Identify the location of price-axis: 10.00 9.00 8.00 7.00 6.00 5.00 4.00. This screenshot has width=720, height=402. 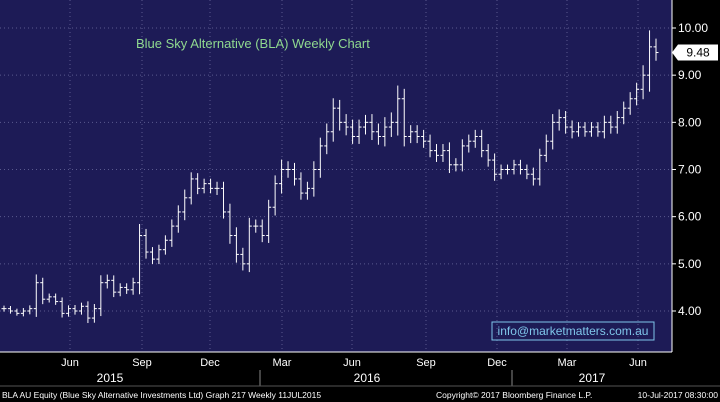
(689, 176).